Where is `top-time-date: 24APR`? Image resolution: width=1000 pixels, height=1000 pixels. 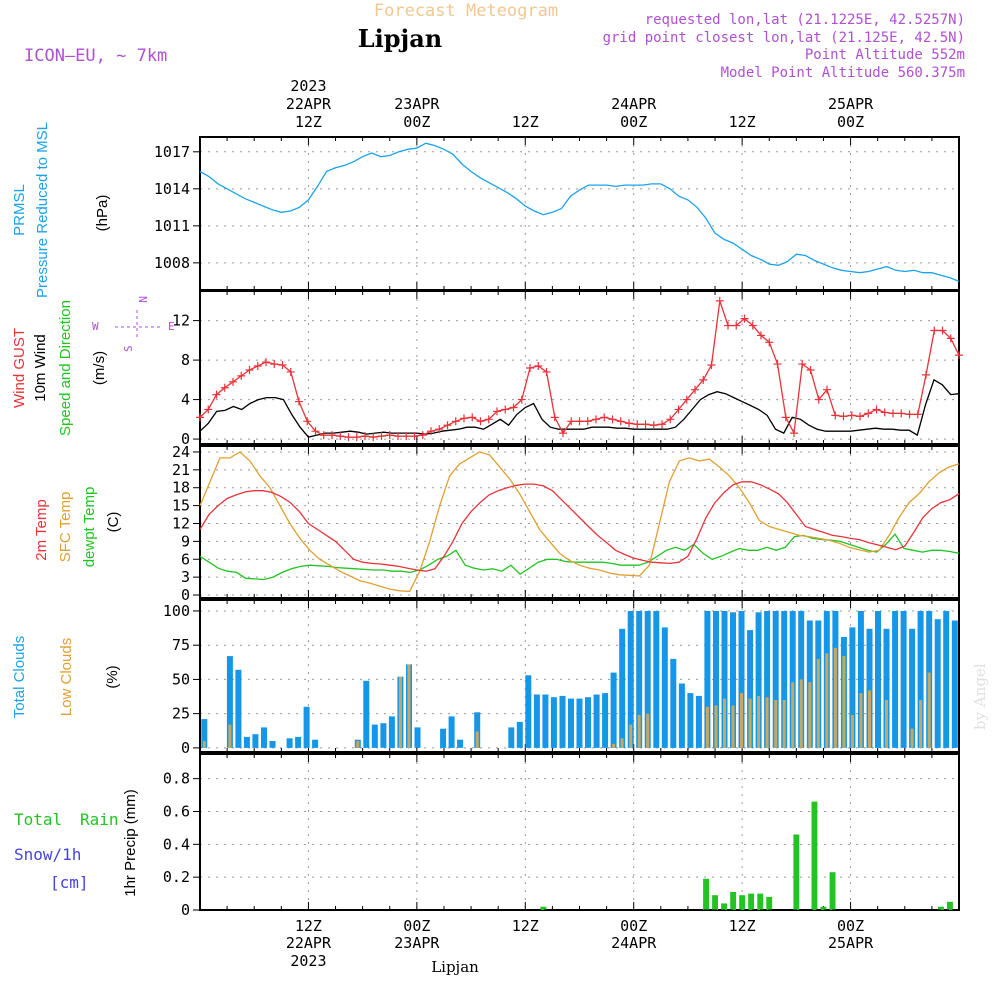 top-time-date: 24APR is located at coordinates (634, 104).